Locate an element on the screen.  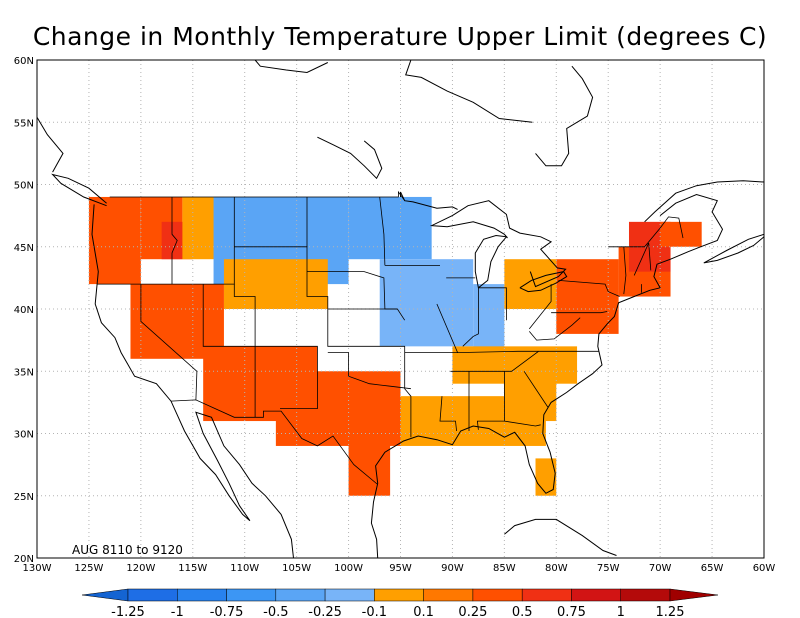
colorbar-label: 0.1 is located at coordinates (423, 611).